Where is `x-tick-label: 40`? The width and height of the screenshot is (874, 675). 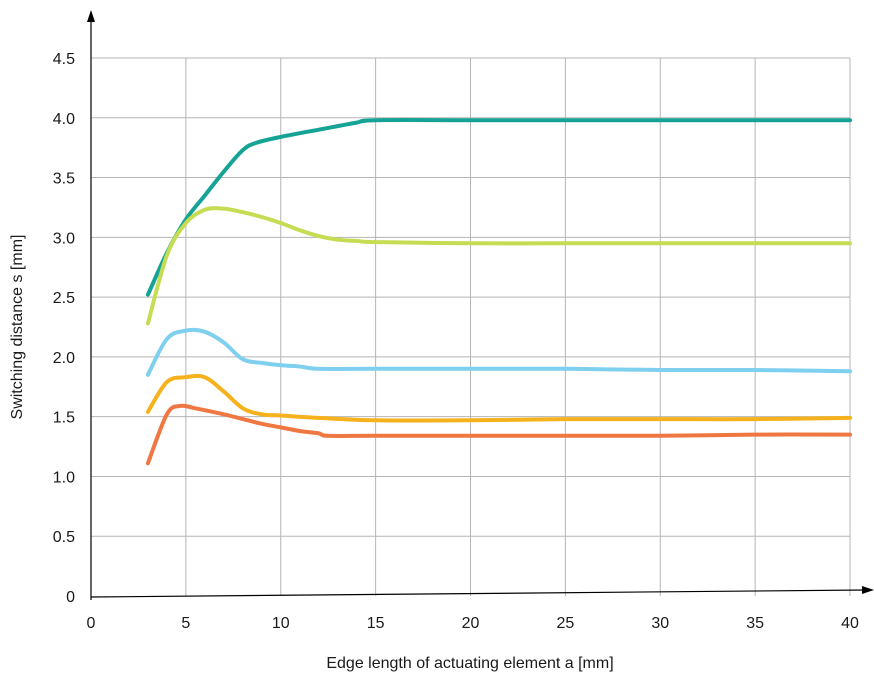 x-tick-label: 40 is located at coordinates (850, 623).